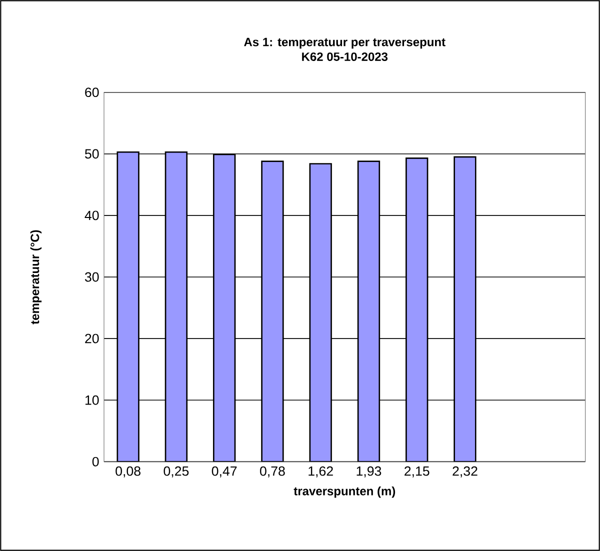  I want to click on x-tick-label: 0,25, so click(176, 472).